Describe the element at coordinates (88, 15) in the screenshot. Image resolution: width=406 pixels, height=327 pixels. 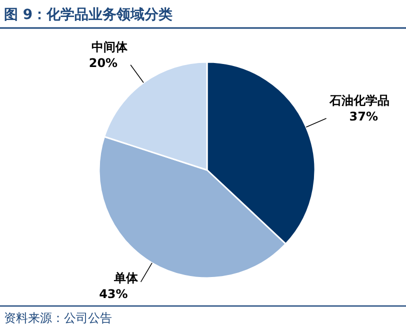
I see `chart-title: 图 9：化学品业务领域分类` at that location.